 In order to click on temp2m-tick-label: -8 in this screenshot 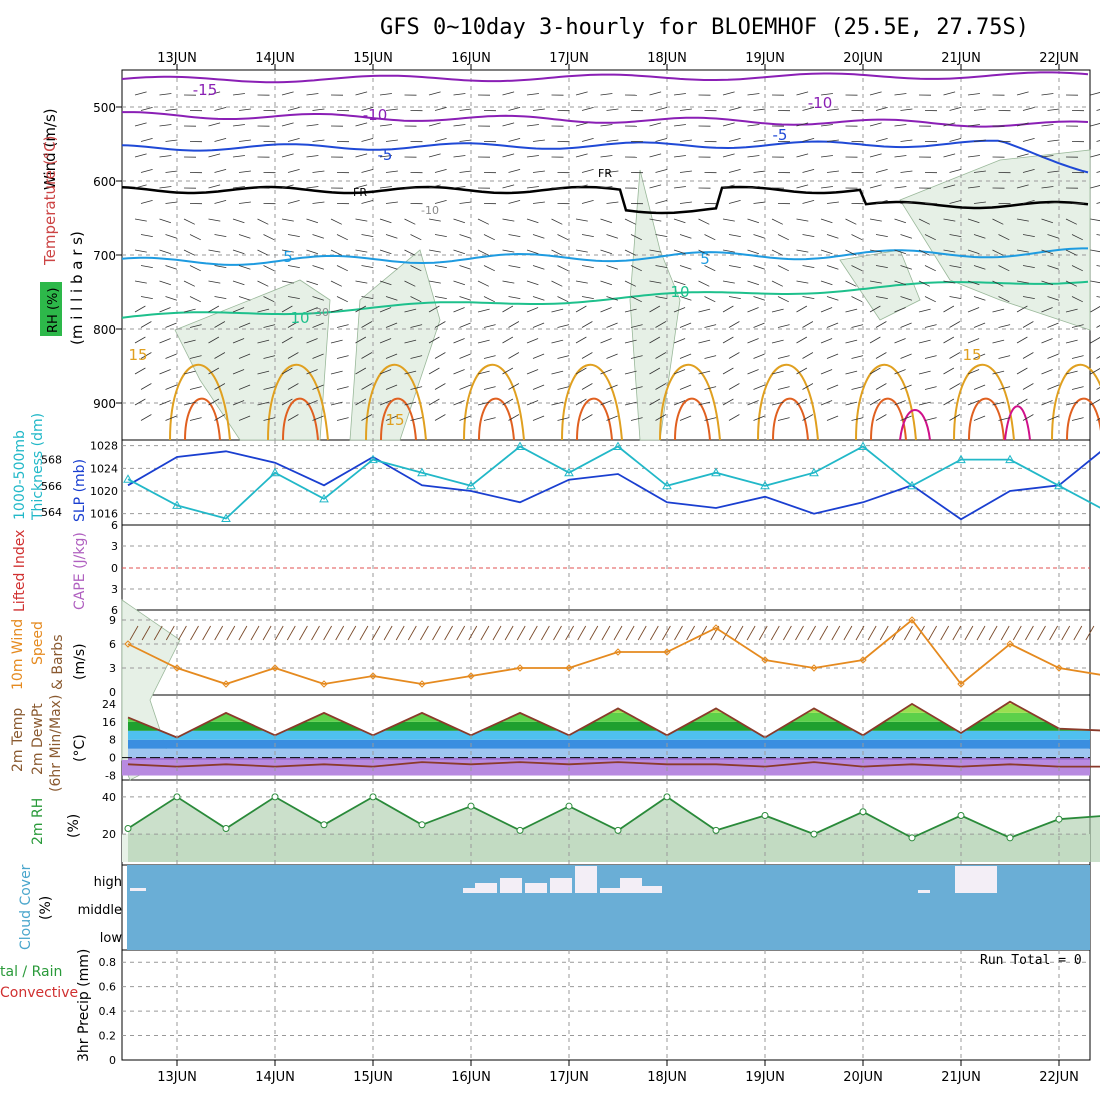, I will do `click(110, 776)`.